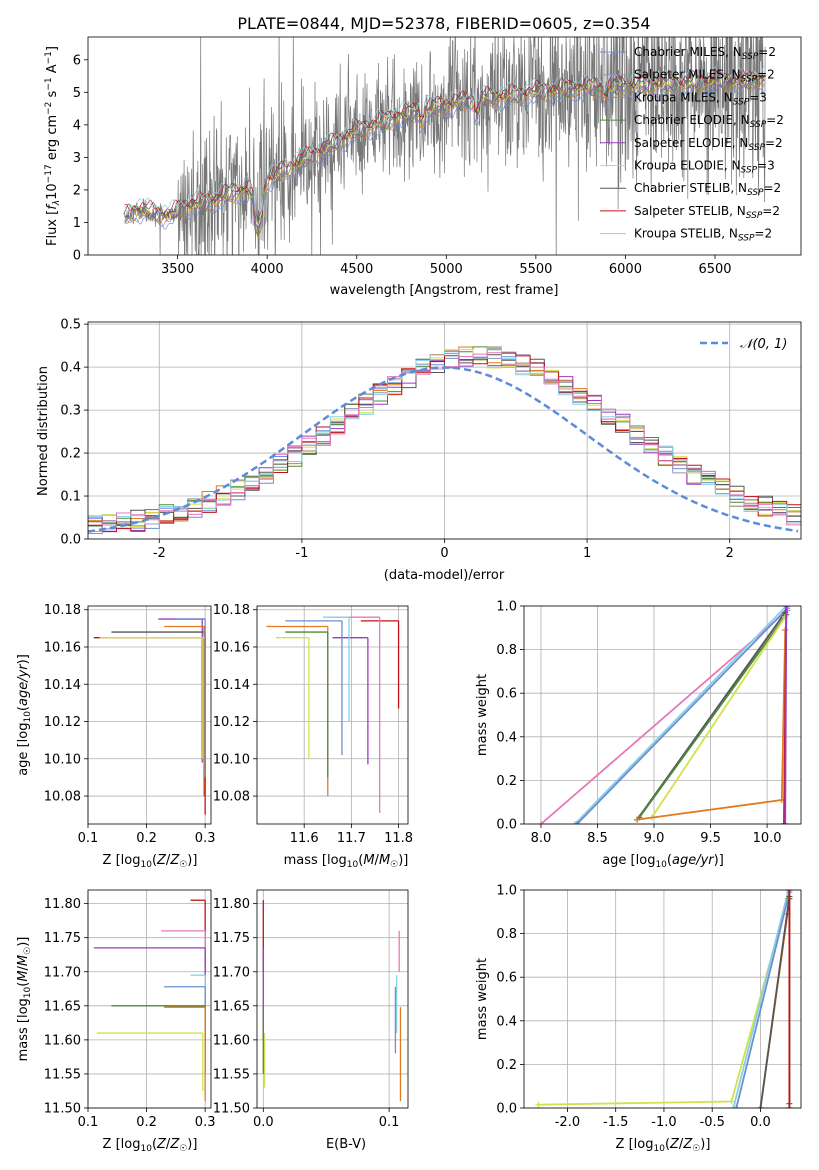  What do you see at coordinates (52, 70) in the screenshot?
I see `y-axis-label-part: A` at bounding box center [52, 70].